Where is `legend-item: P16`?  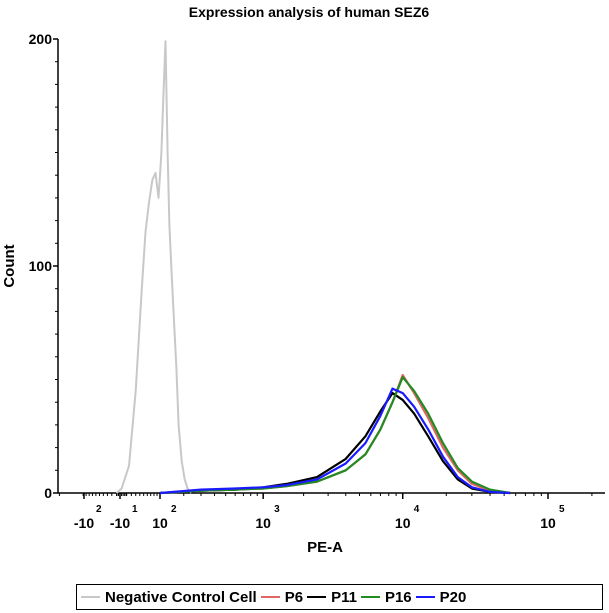 legend-item: P16 is located at coordinates (386, 597).